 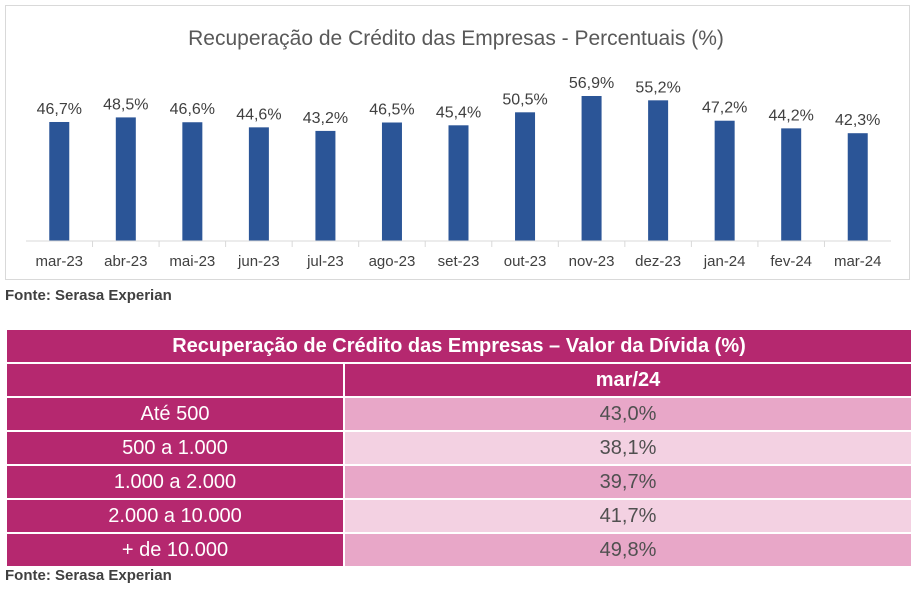 I want to click on table-row: + de 10.000 49,8%, so click(x=459, y=550).